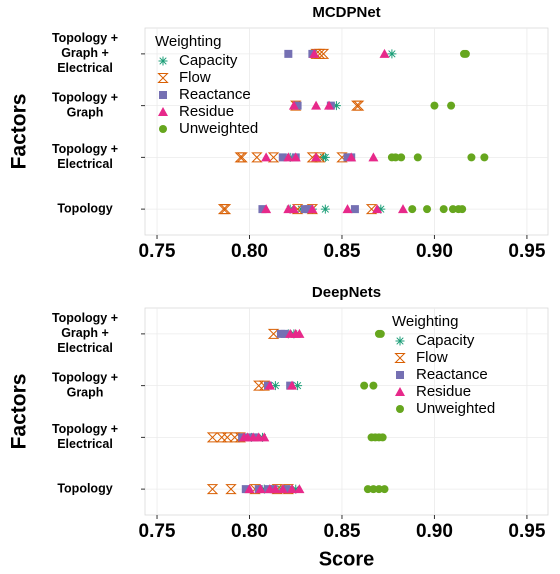  Describe the element at coordinates (347, 559) in the screenshot. I see `x-axis-title: Score` at that location.